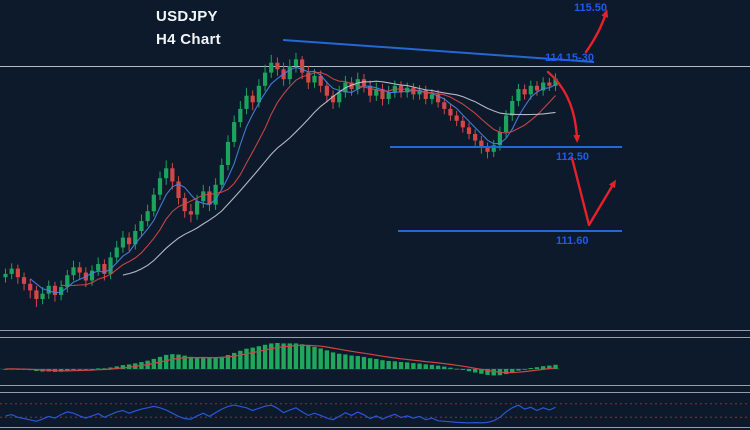  I want to click on arrow-down-first, so click(563, 106).